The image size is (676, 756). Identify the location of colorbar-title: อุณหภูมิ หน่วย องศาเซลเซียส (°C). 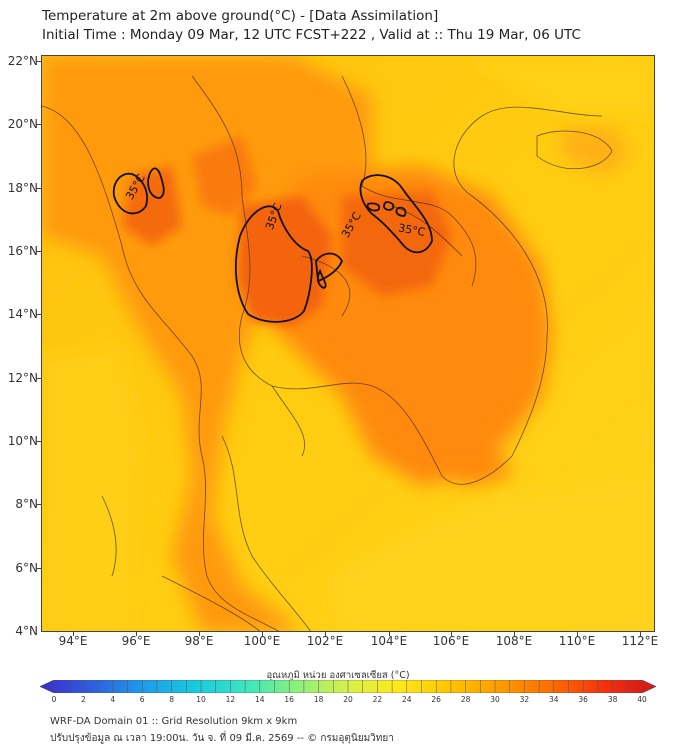
(338, 675).